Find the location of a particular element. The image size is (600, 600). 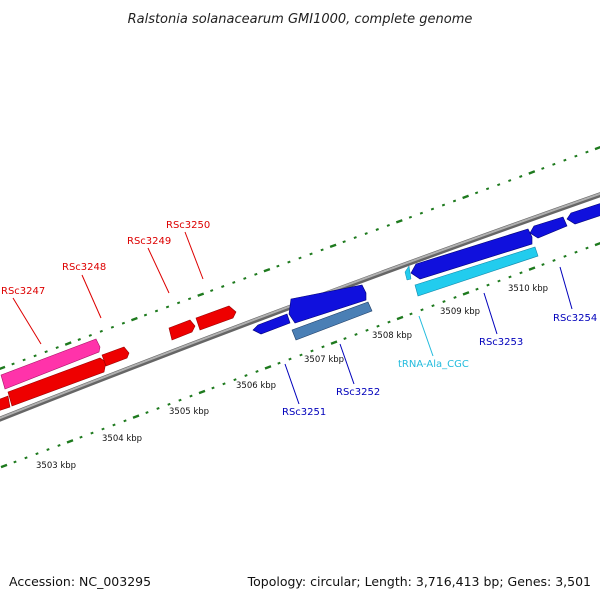

tick-label-3509: 3509 kbp is located at coordinates (460, 312).